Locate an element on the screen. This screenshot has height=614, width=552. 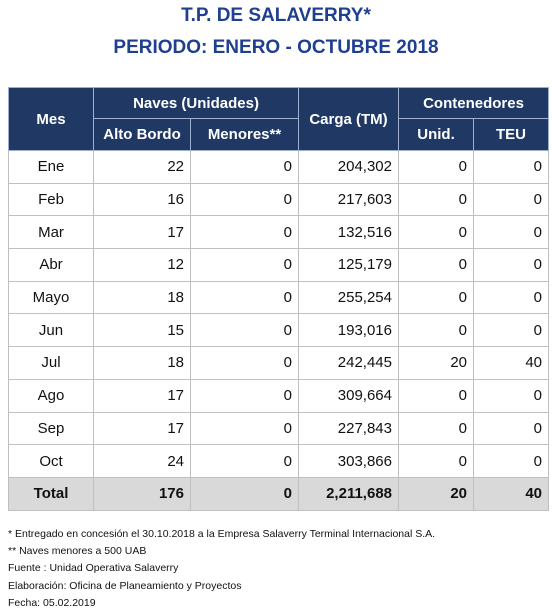
table-cell: 16 is located at coordinates (142, 199).